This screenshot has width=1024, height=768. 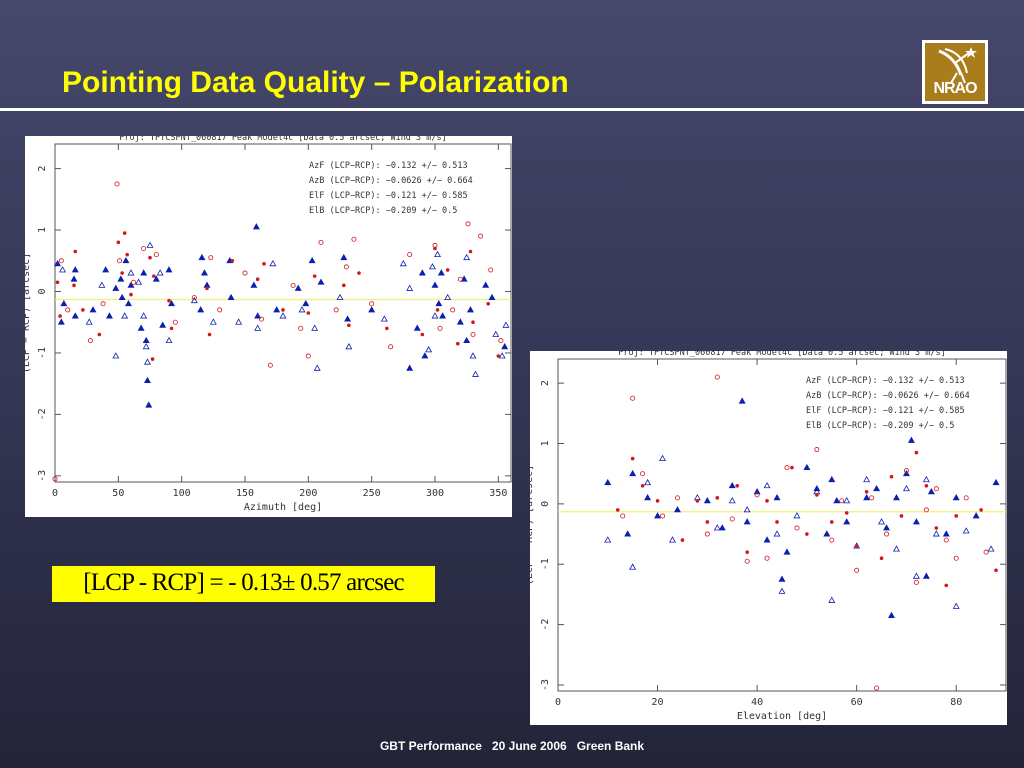 I want to click on x-tick-label: 250, so click(x=372, y=493).